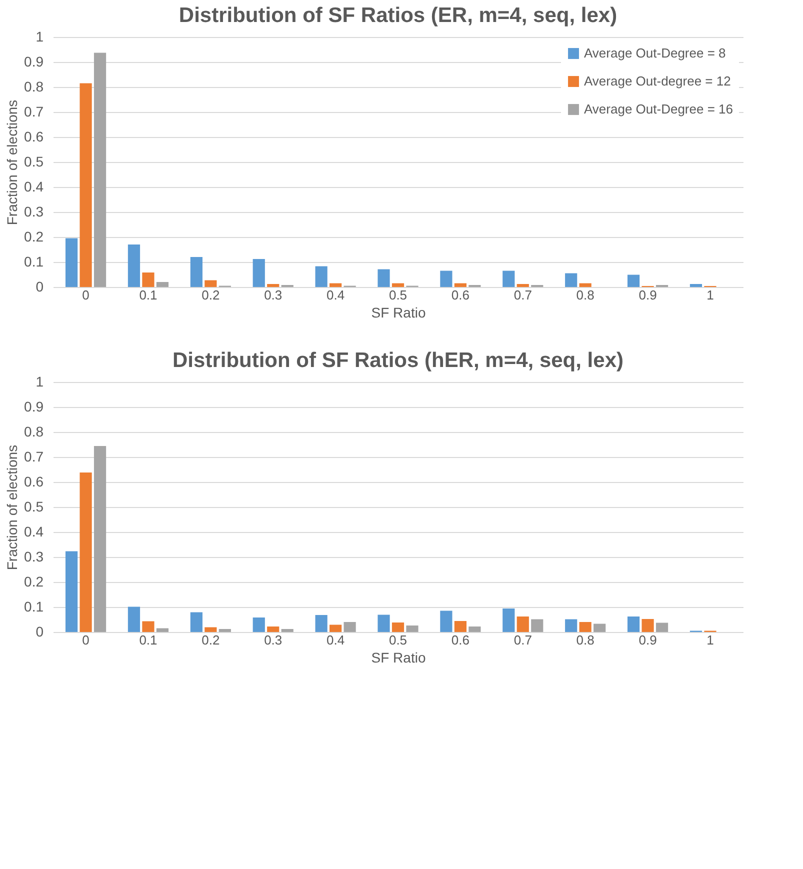  What do you see at coordinates (657, 81) in the screenshot?
I see `legend-label: Average Out-degree = 12` at bounding box center [657, 81].